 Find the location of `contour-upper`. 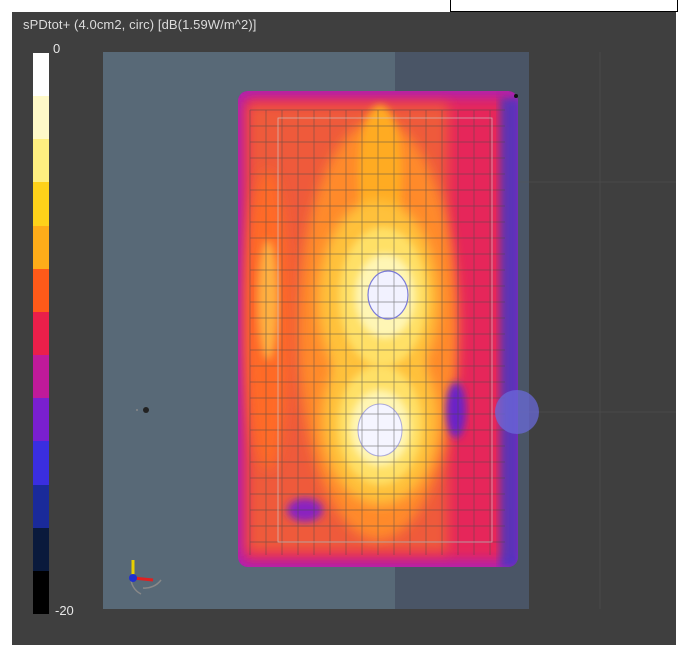

contour-upper is located at coordinates (388, 295).